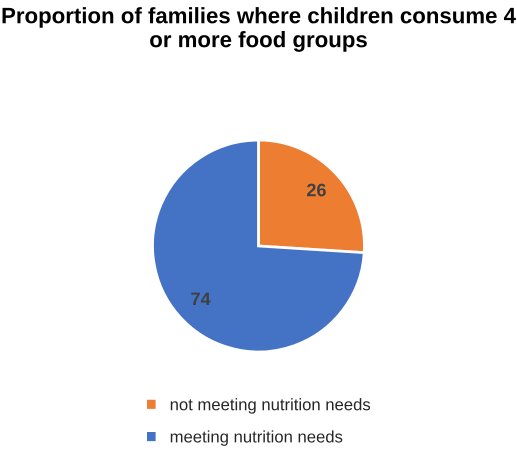 The image size is (517, 473). What do you see at coordinates (256, 438) in the screenshot?
I see `legend-label: meeting nutrition needs` at bounding box center [256, 438].